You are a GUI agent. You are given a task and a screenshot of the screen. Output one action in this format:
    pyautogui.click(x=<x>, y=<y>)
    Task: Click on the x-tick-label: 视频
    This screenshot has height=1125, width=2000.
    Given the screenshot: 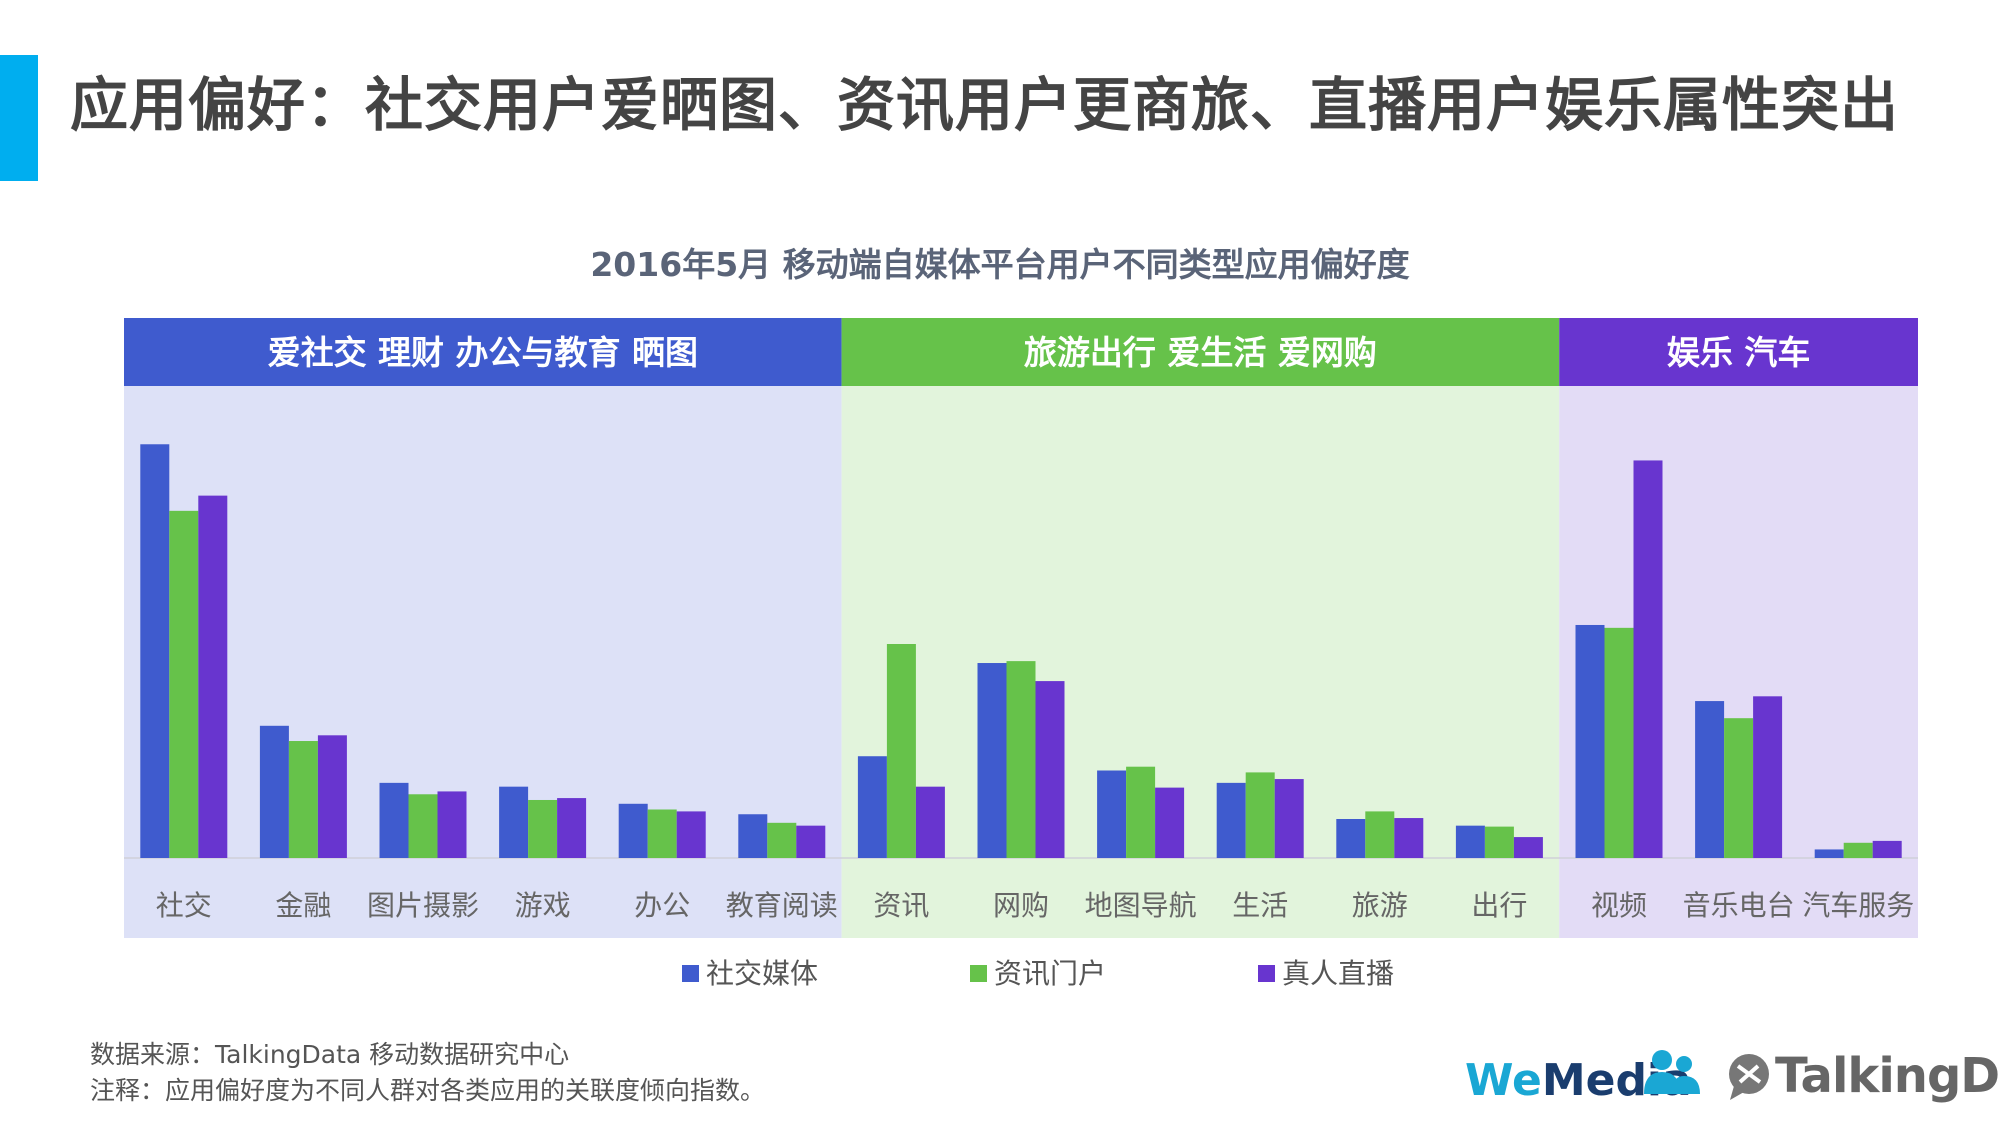 What is the action you would take?
    pyautogui.click(x=1619, y=905)
    